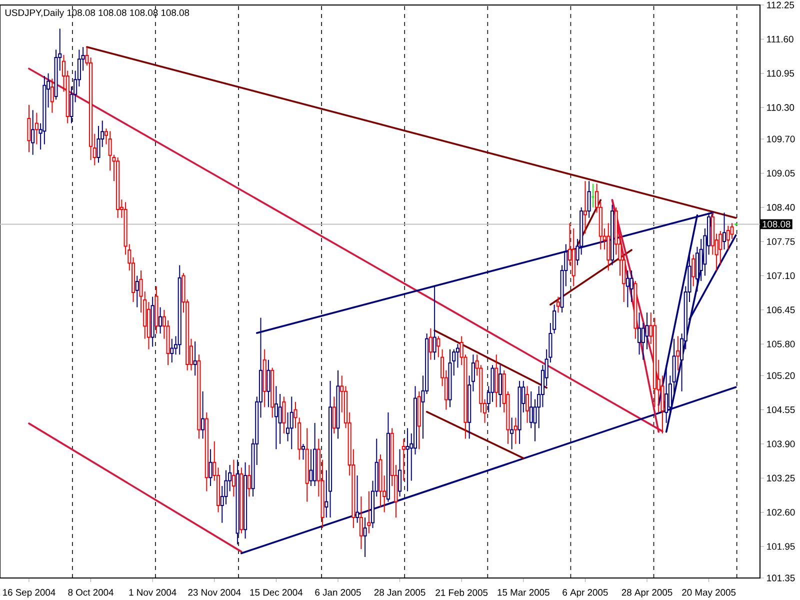 The image size is (800, 600). What do you see at coordinates (338, 592) in the screenshot?
I see `x-tick-label: 6 Jan 2005` at bounding box center [338, 592].